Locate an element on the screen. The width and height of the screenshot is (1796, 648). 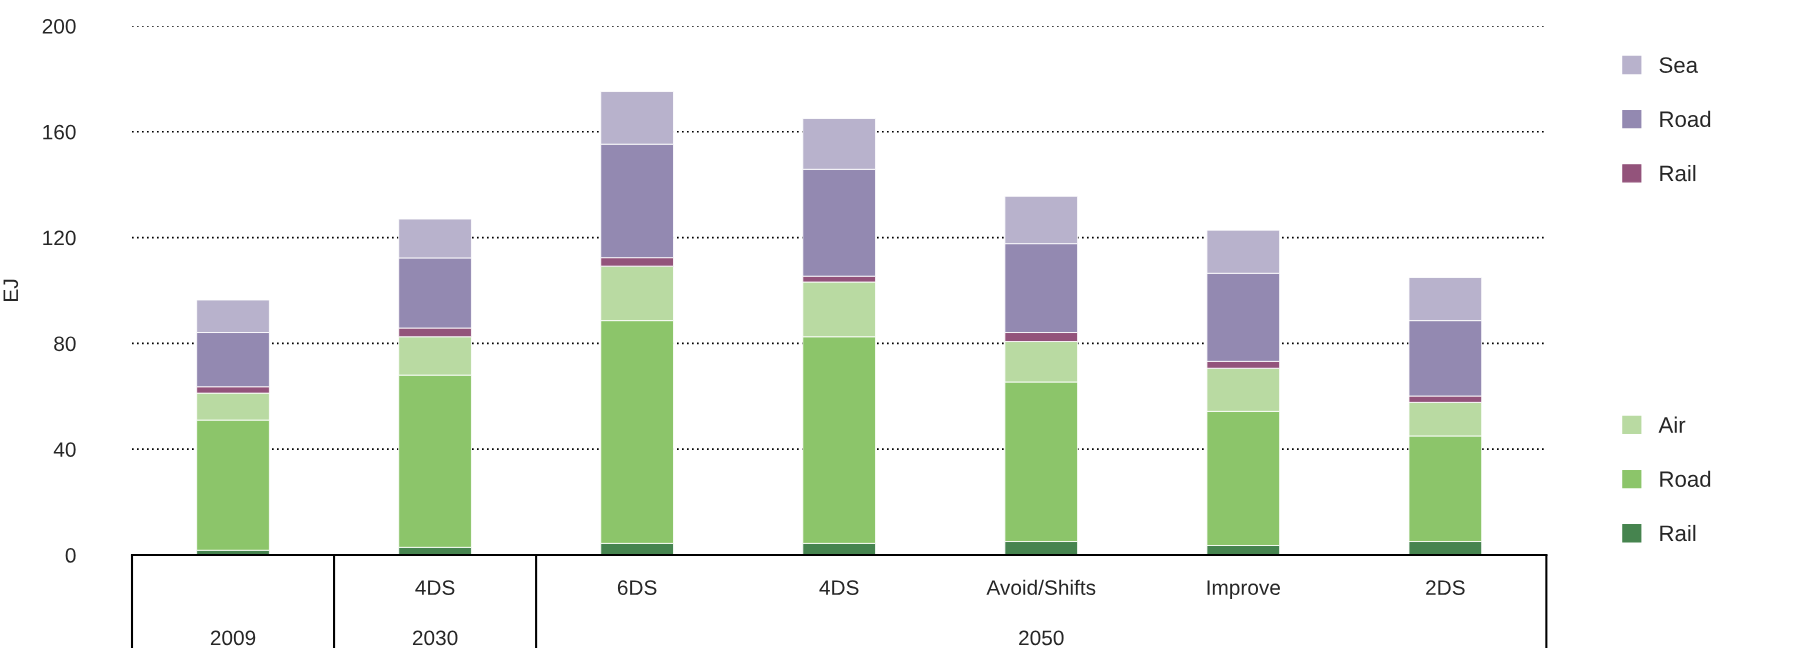
legend-label: Air is located at coordinates (1672, 424).